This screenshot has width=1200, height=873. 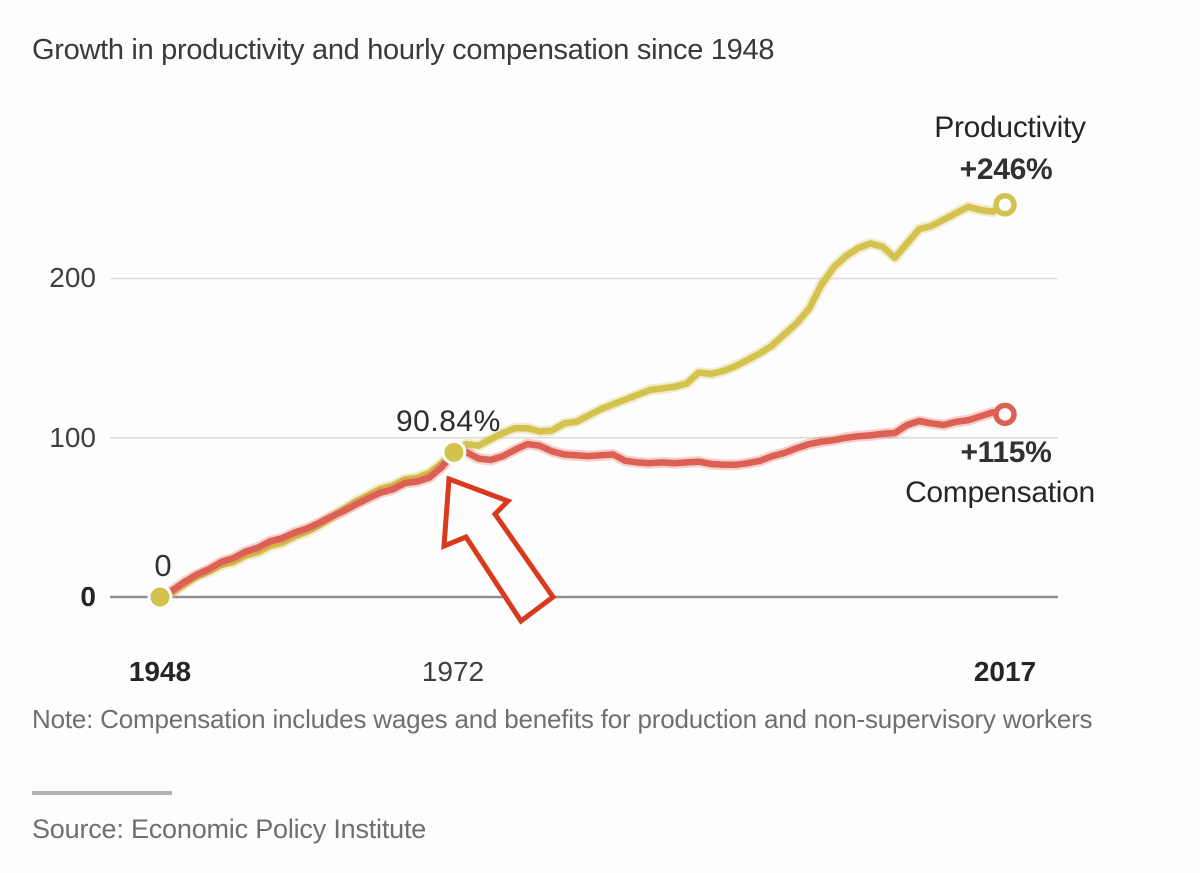 What do you see at coordinates (453, 671) in the screenshot?
I see `x-tick-1972: 1972` at bounding box center [453, 671].